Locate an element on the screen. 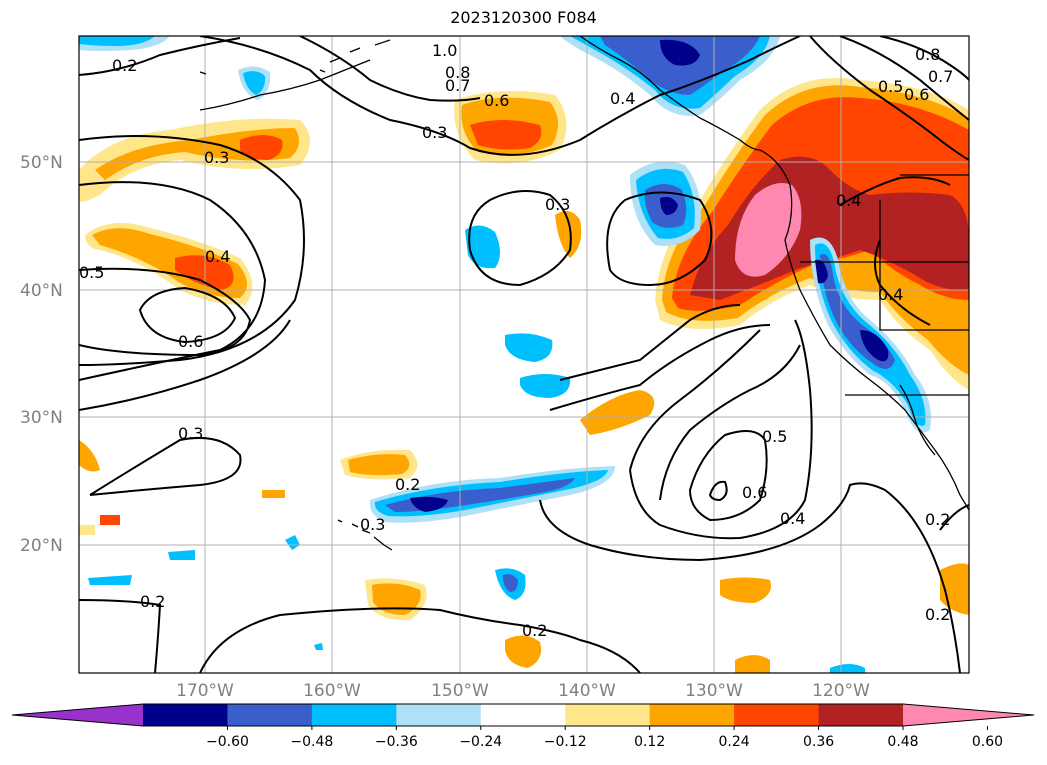 The width and height of the screenshot is (1047, 765). colorbar-tick-label: 0.24 is located at coordinates (734, 742).